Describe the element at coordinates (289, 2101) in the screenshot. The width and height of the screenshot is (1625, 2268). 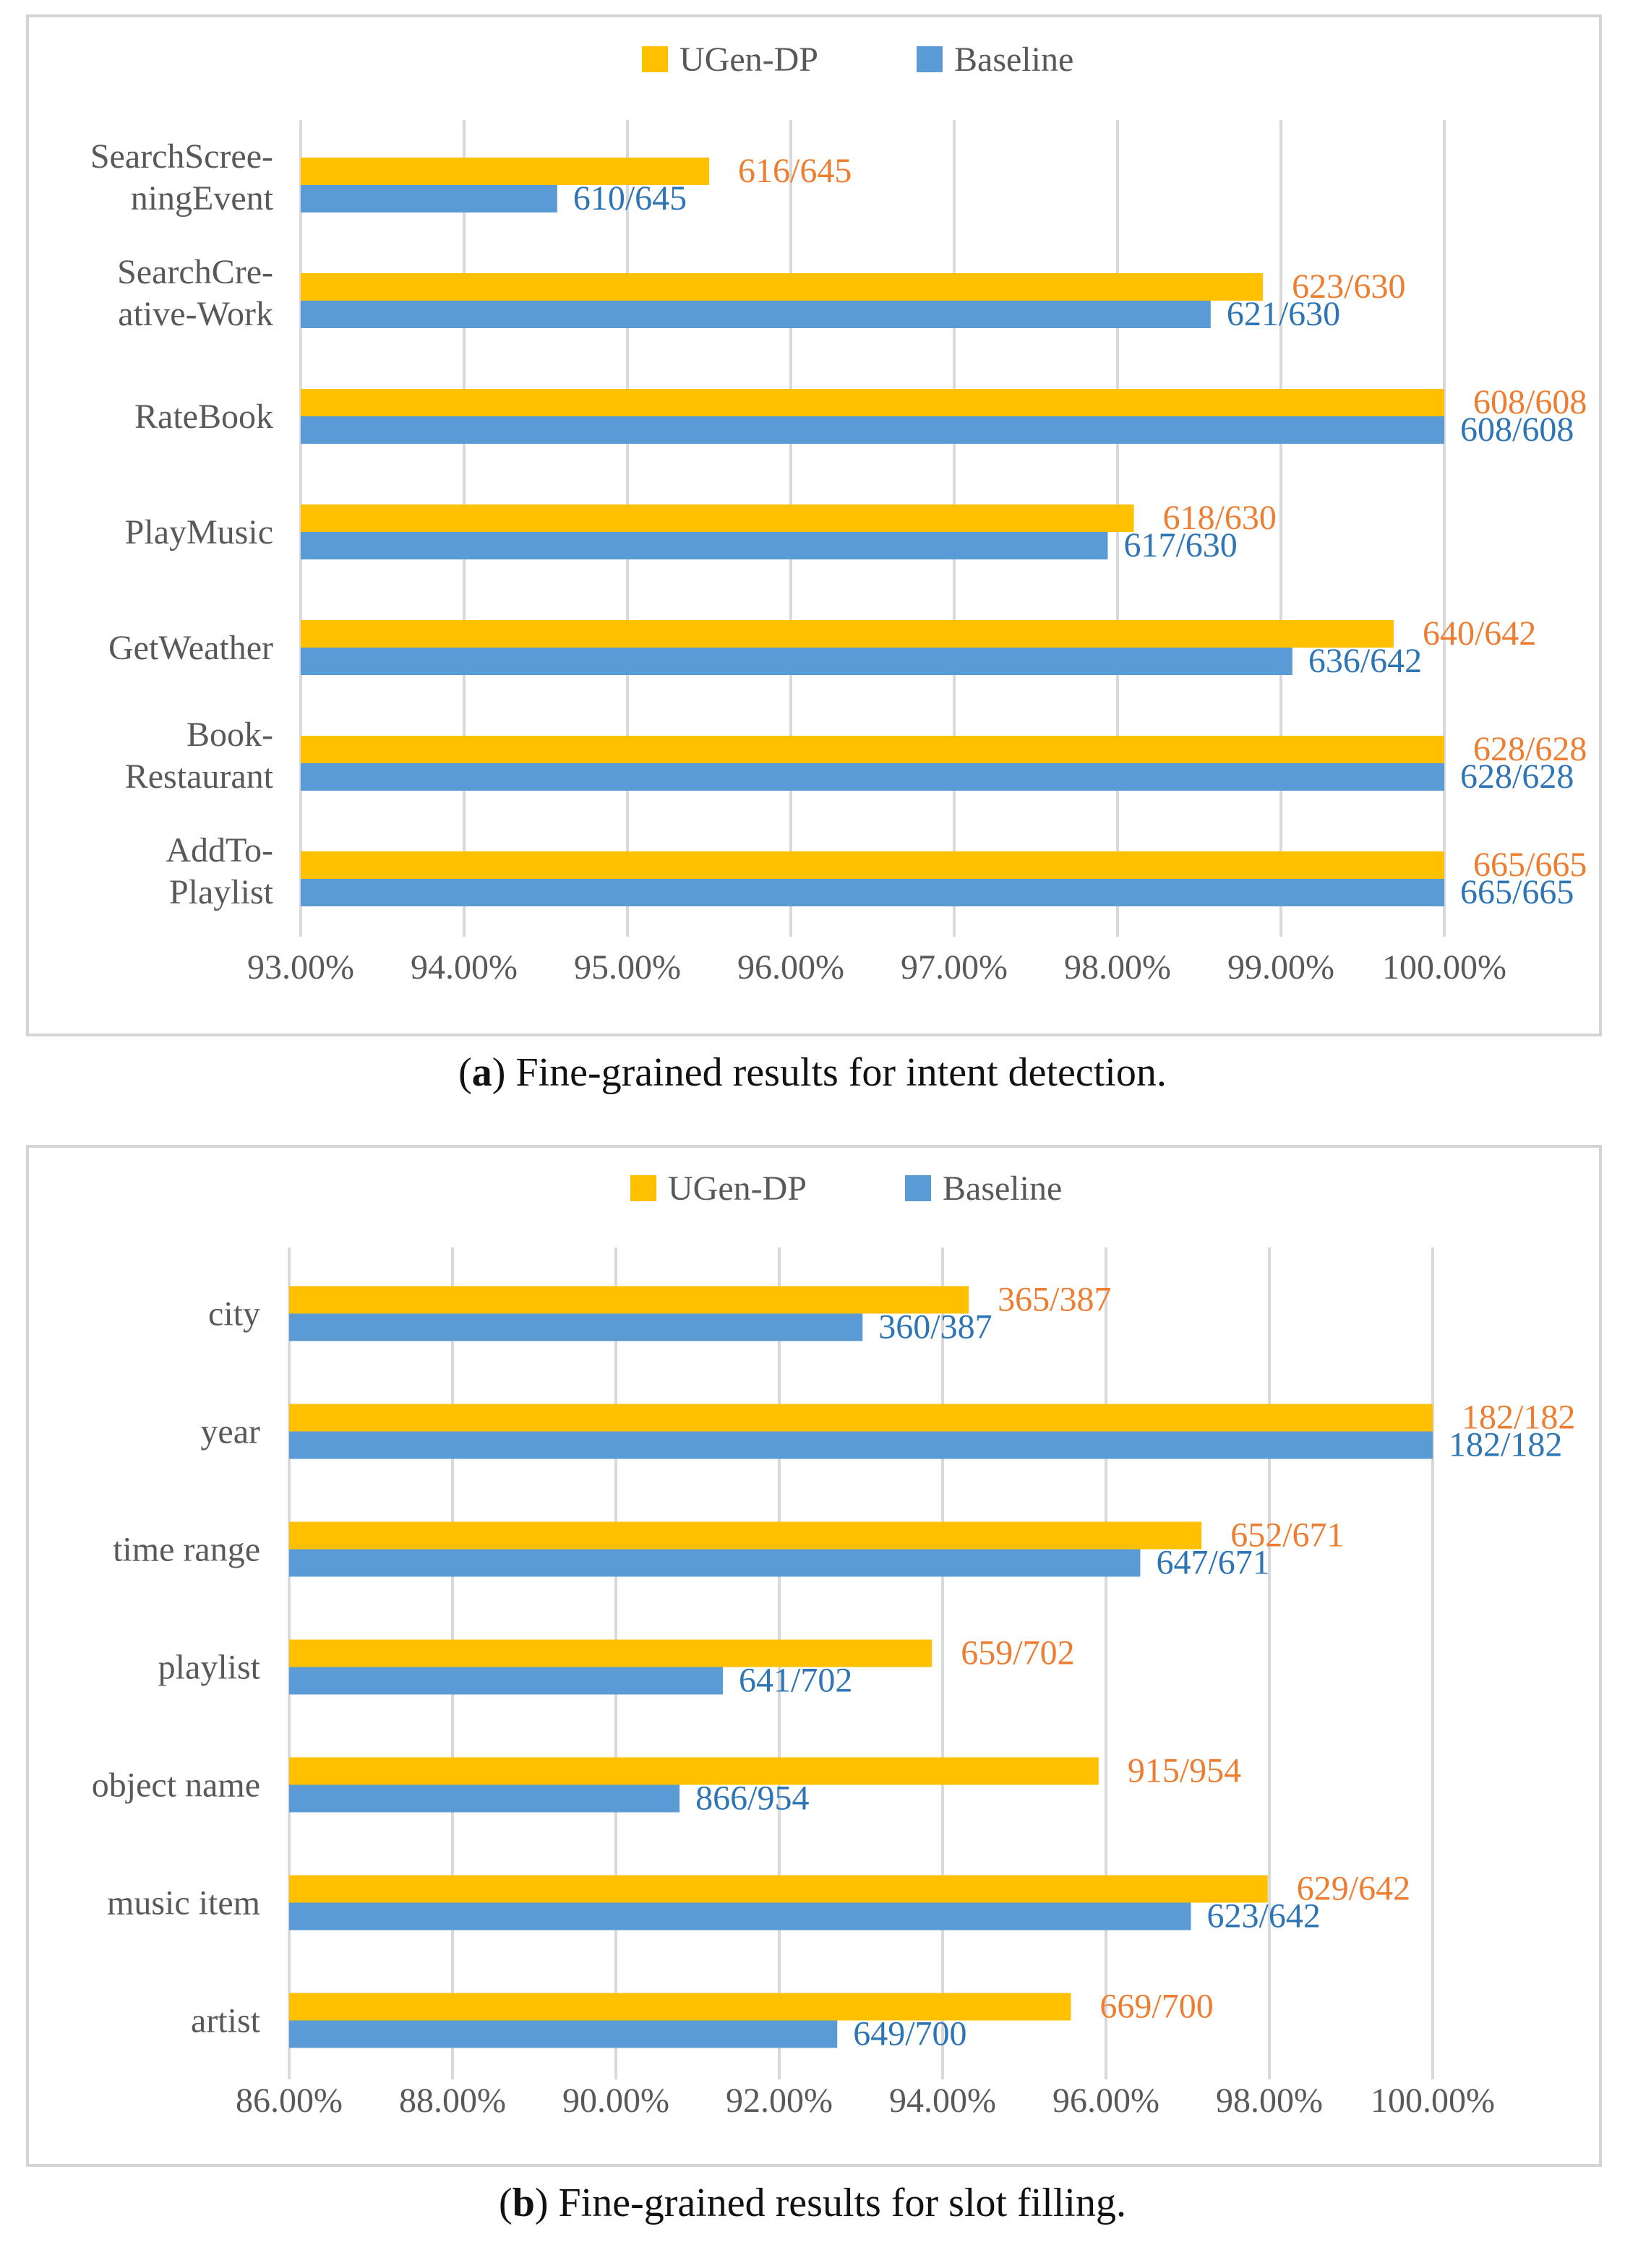
I see `slot-x-tick-label: 86.00%` at that location.